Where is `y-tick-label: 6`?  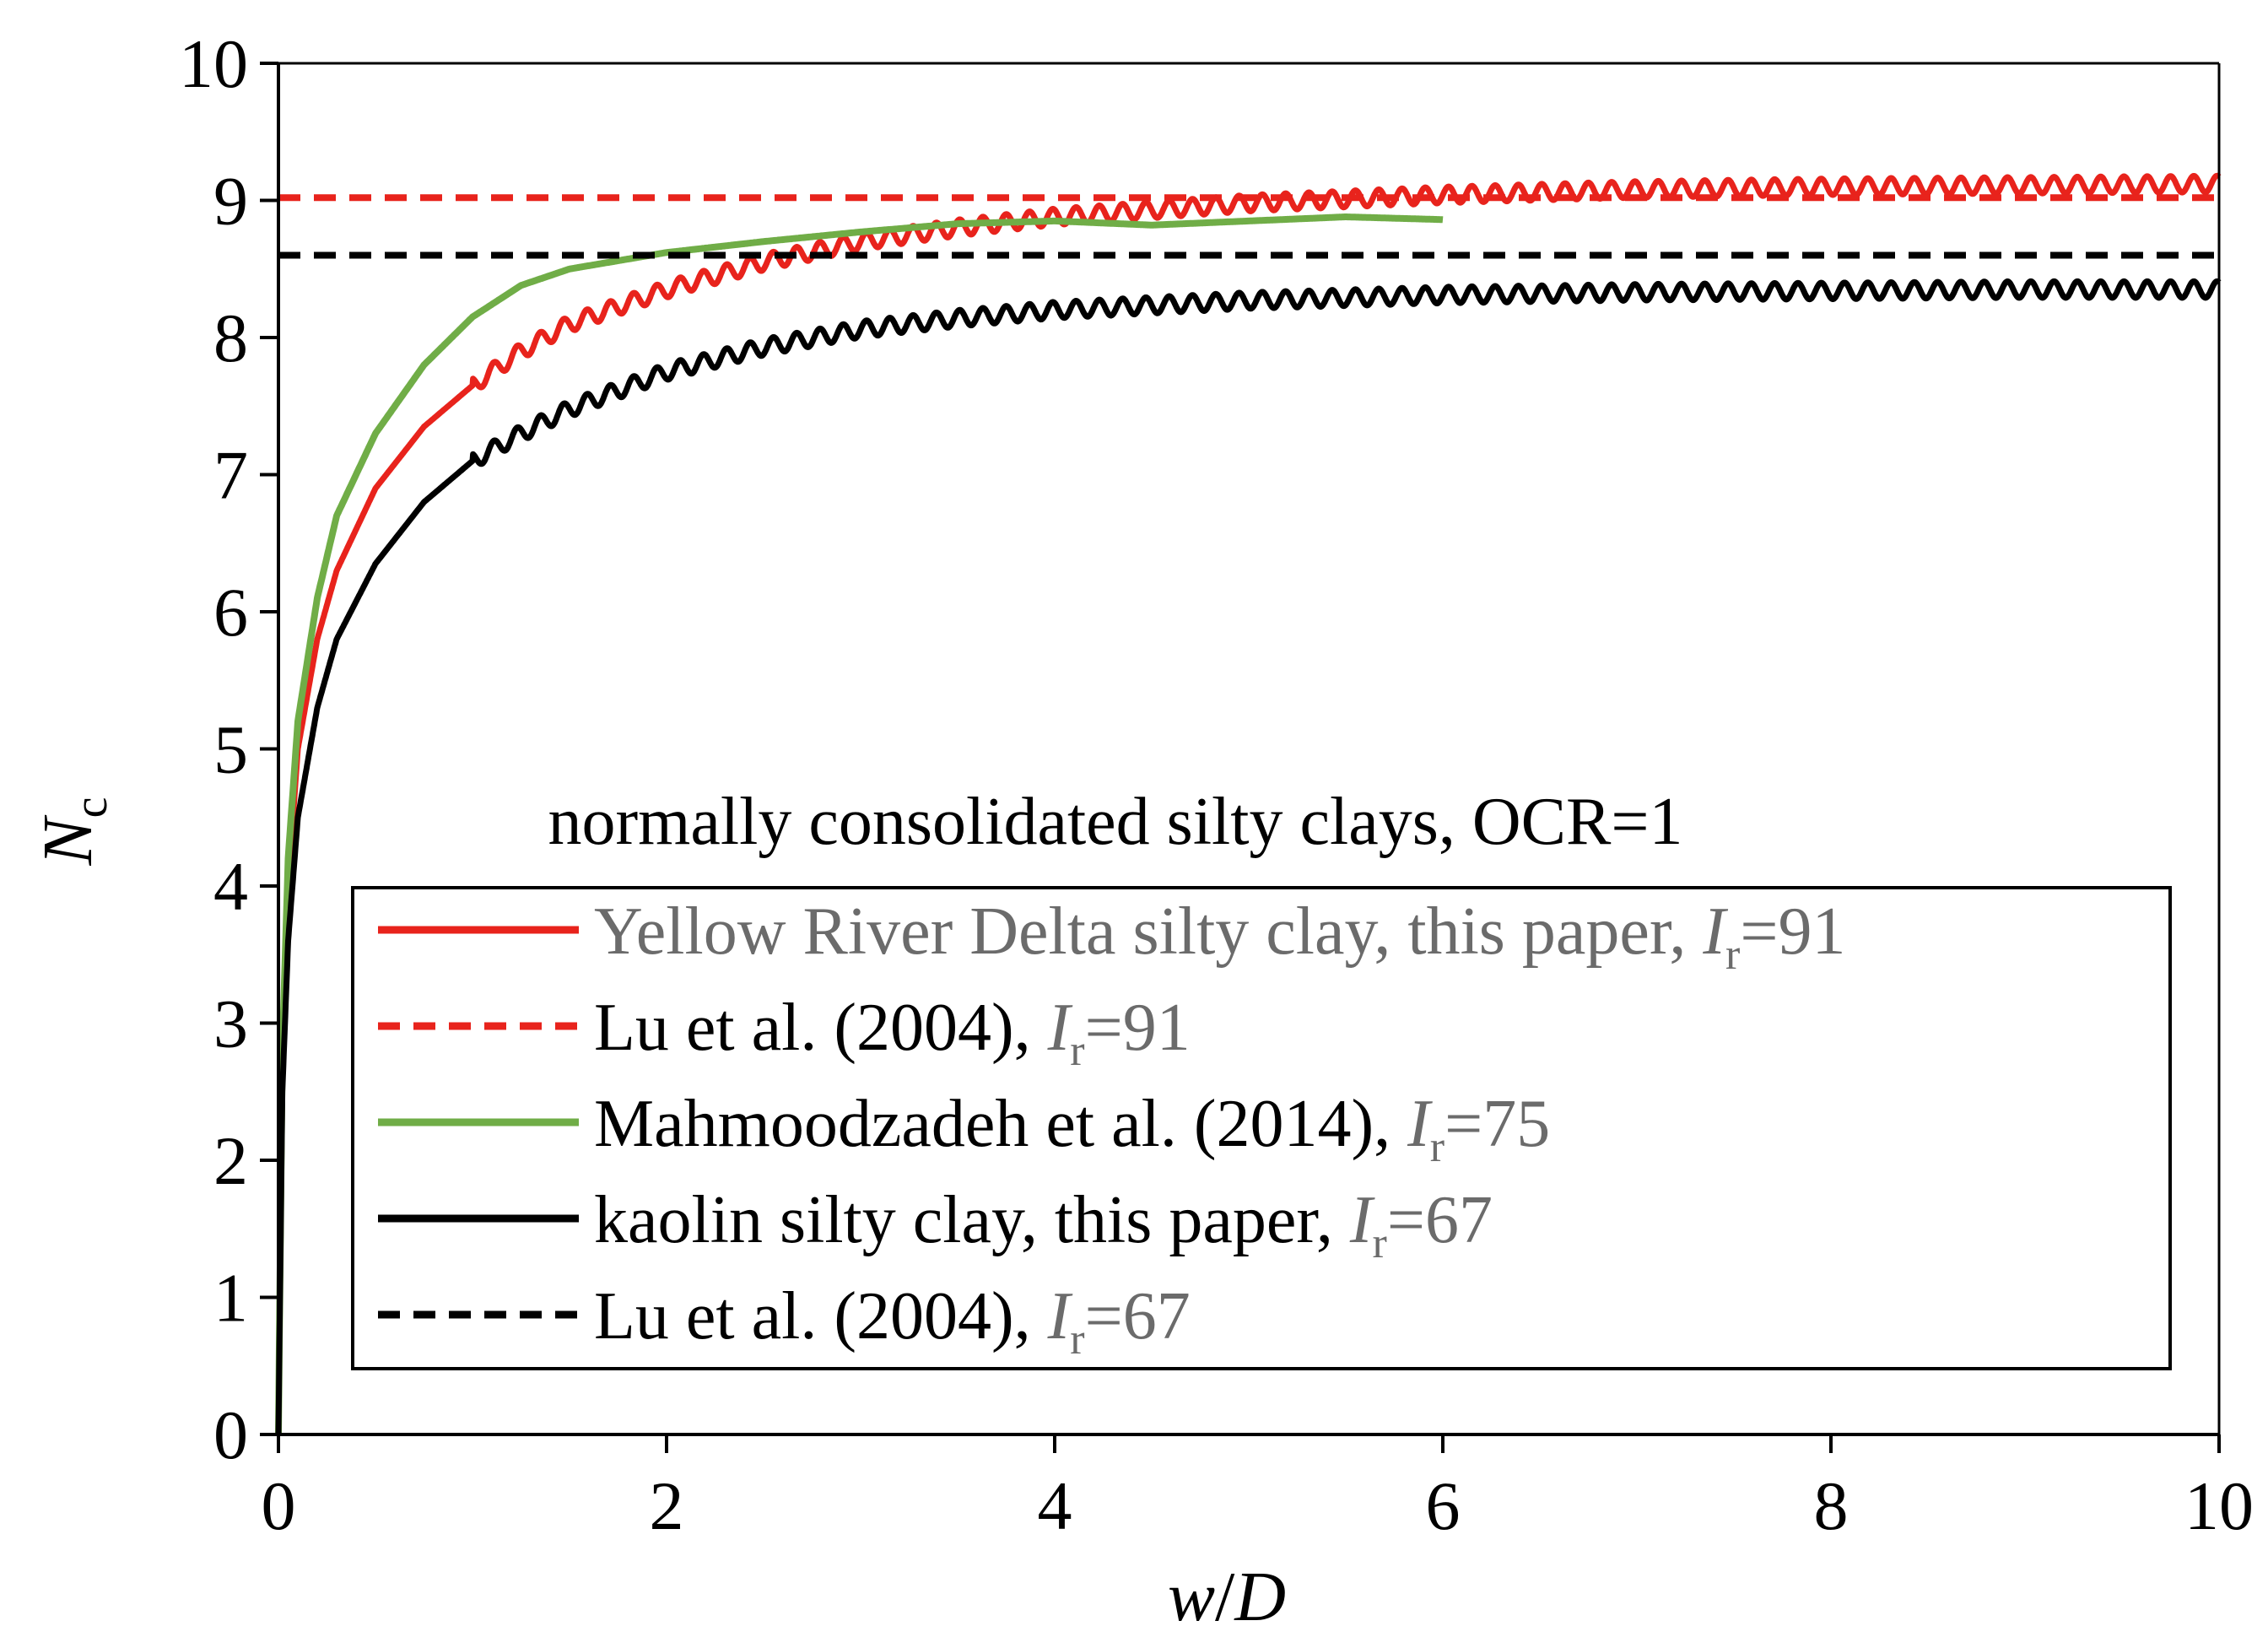 y-tick-label: 6 is located at coordinates (230, 612).